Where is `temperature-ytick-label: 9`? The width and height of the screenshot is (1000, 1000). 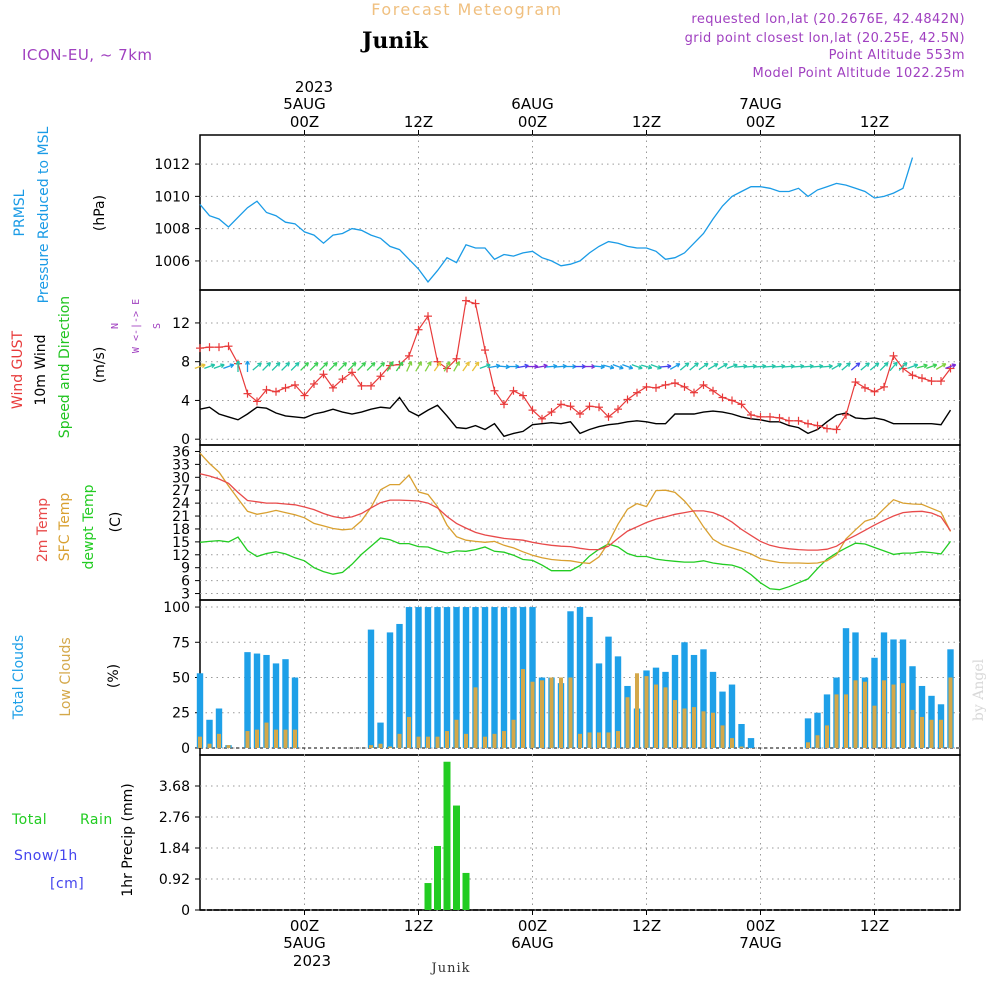 temperature-ytick-label: 9 is located at coordinates (185, 569).